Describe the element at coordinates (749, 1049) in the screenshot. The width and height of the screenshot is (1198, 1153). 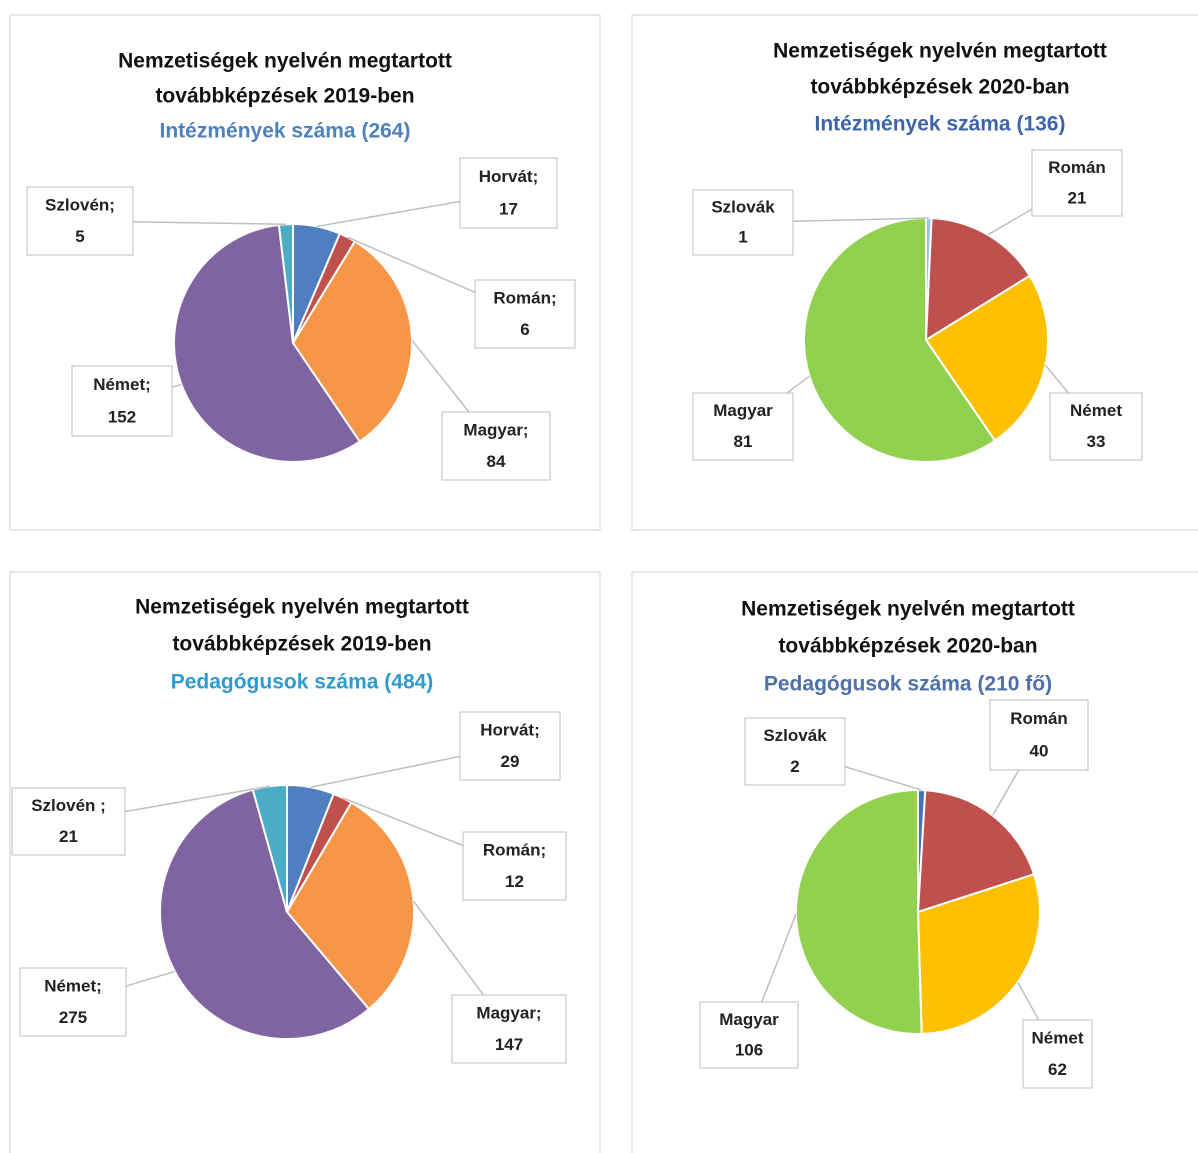
I see `label-value: 106` at that location.